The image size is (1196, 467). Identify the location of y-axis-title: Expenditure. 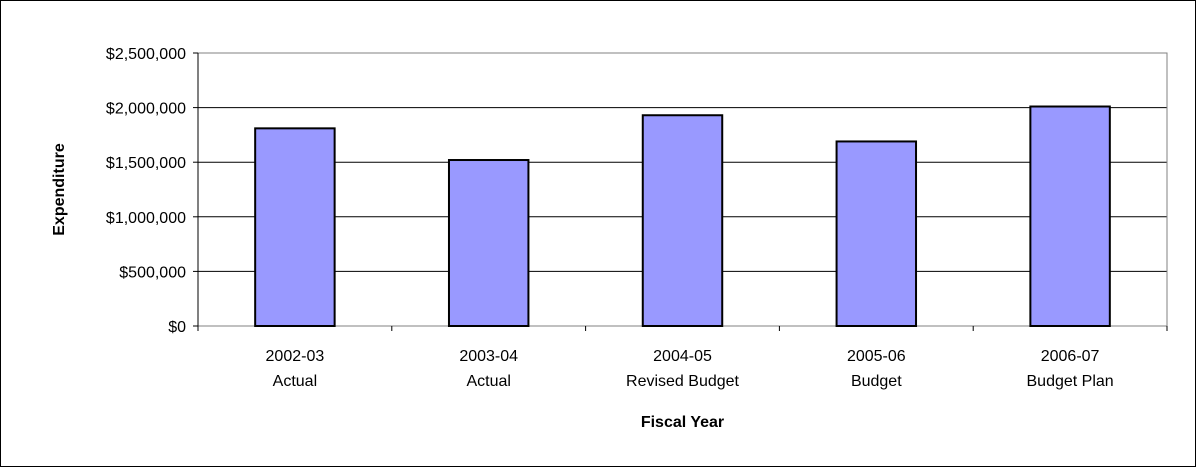
(59, 189).